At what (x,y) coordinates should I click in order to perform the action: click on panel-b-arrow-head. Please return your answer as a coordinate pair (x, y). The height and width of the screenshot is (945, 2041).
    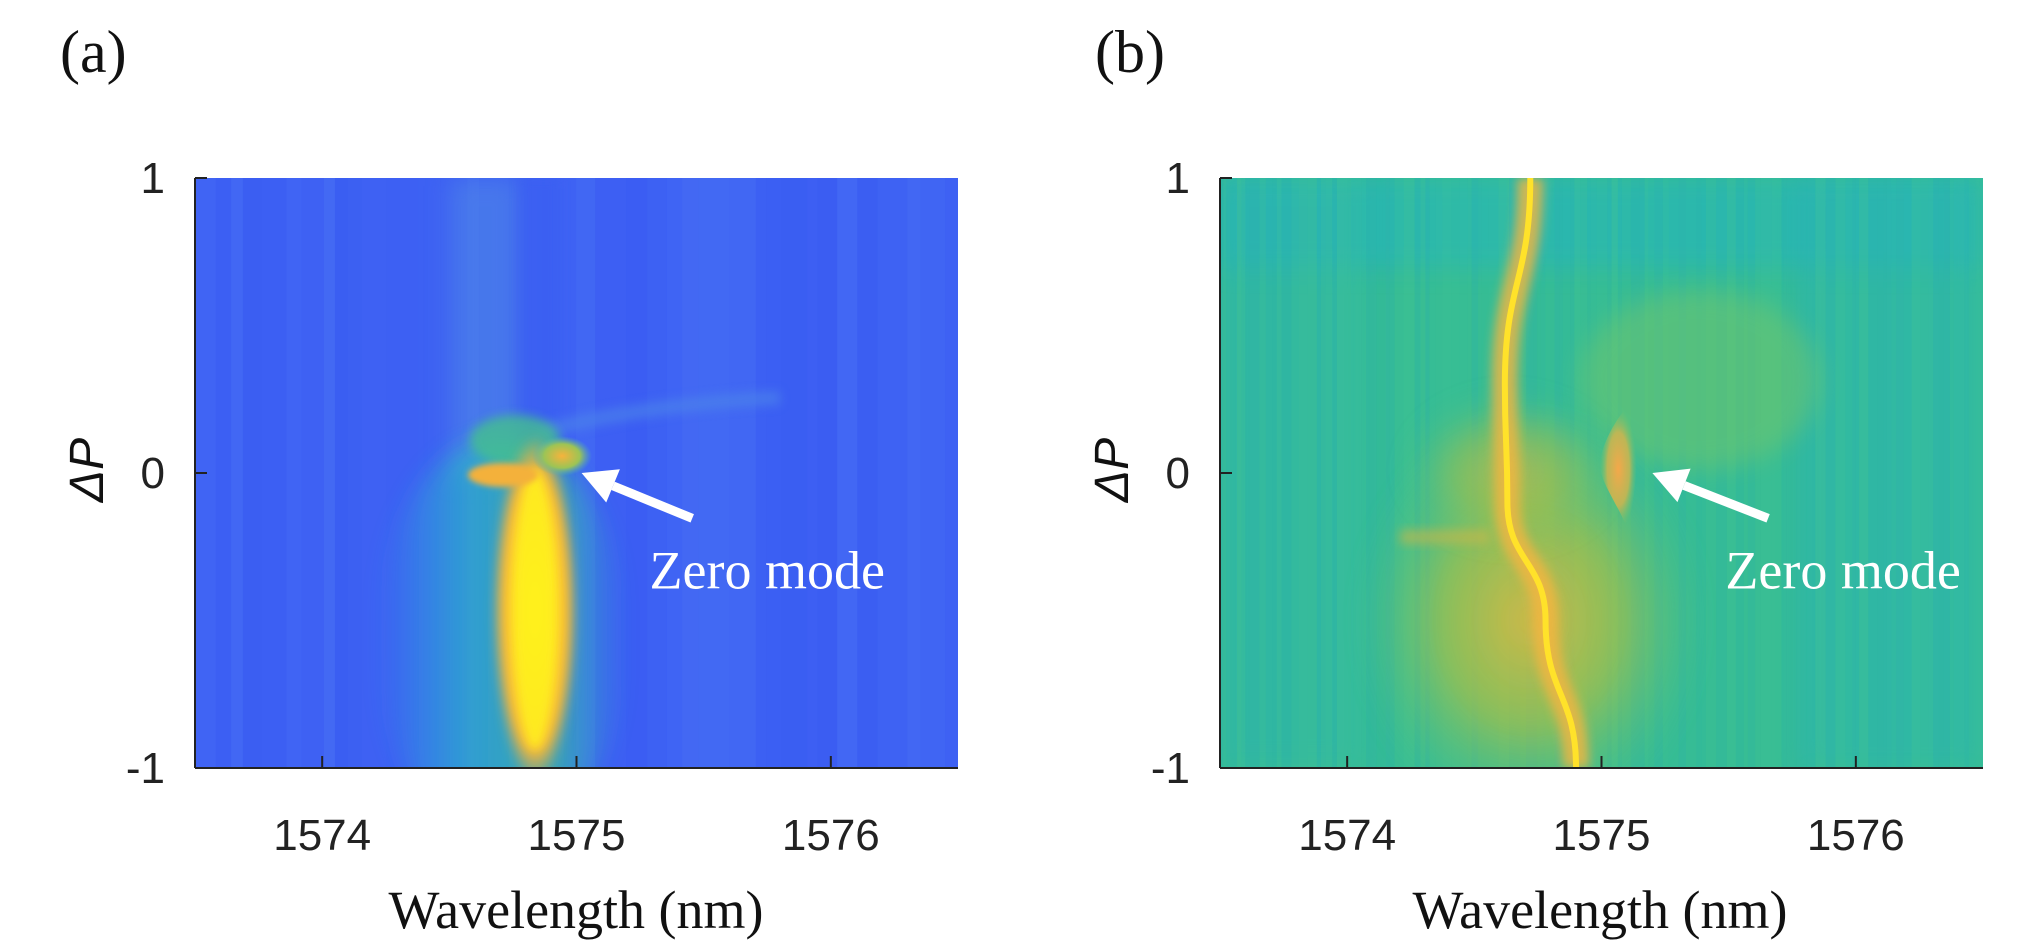
    Looking at the image, I should click on (1671, 485).